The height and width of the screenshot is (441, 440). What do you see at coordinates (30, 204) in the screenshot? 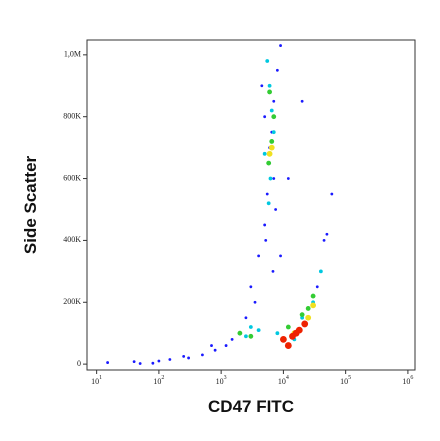
I see `y-axis-title: Side Scatter` at bounding box center [30, 204].